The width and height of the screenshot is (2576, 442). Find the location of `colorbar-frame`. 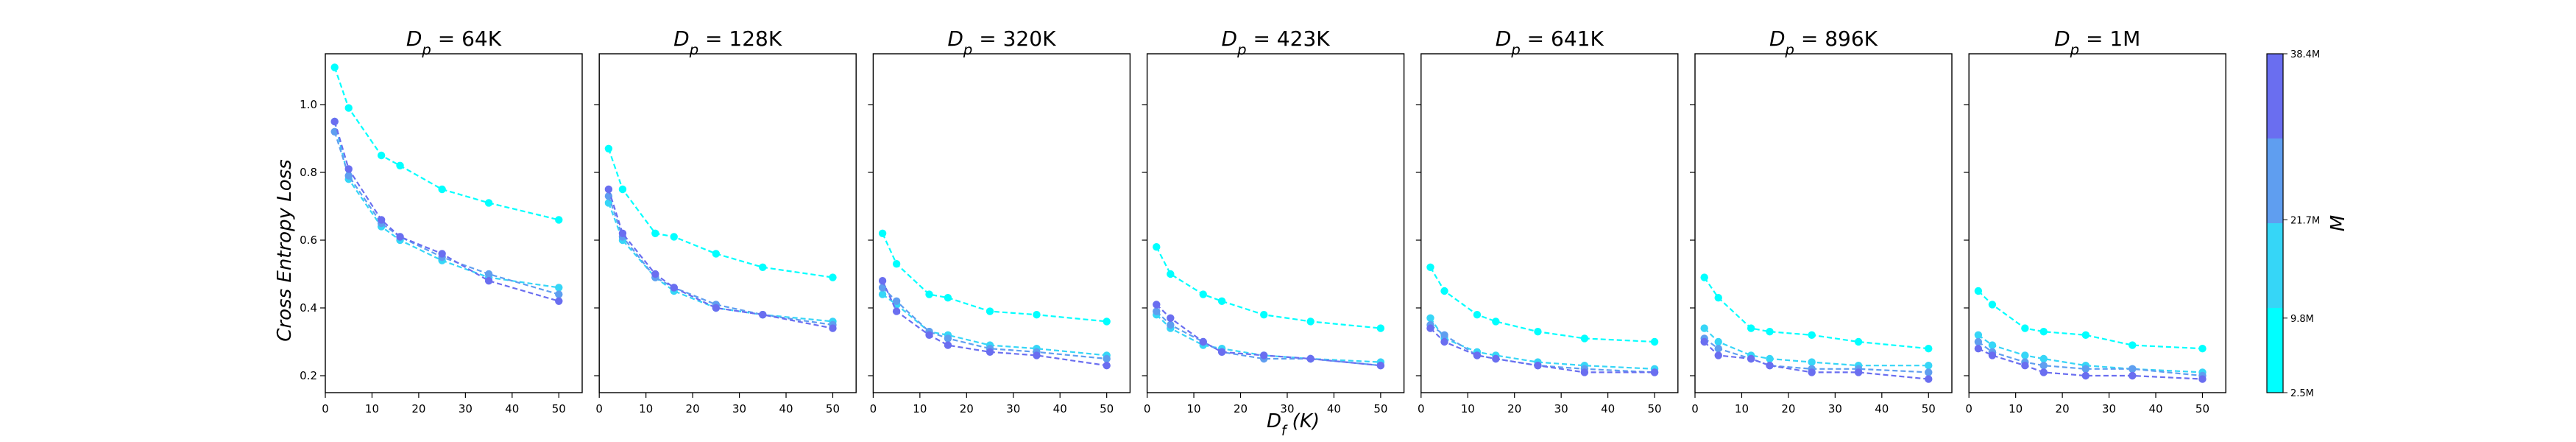

colorbar-frame is located at coordinates (2275, 223).